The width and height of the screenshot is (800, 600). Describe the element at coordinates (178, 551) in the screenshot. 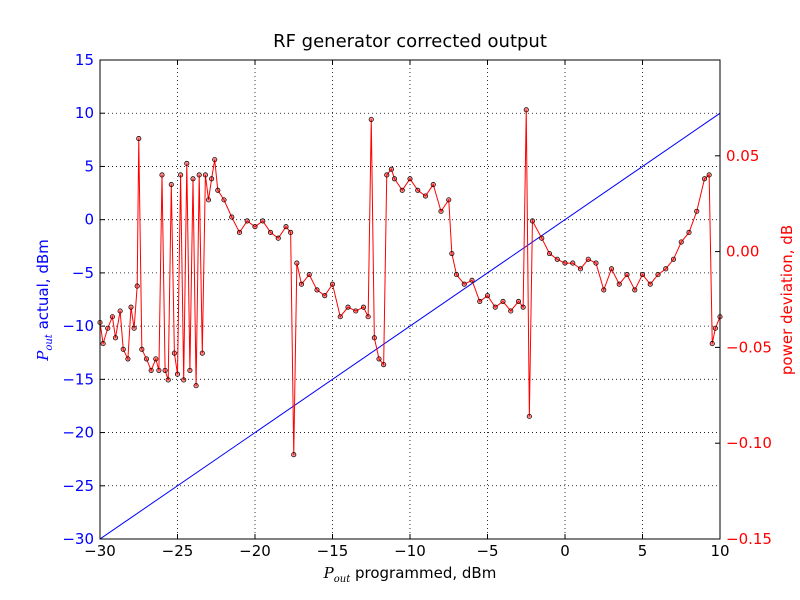

I see `x-tick-label: −25` at that location.